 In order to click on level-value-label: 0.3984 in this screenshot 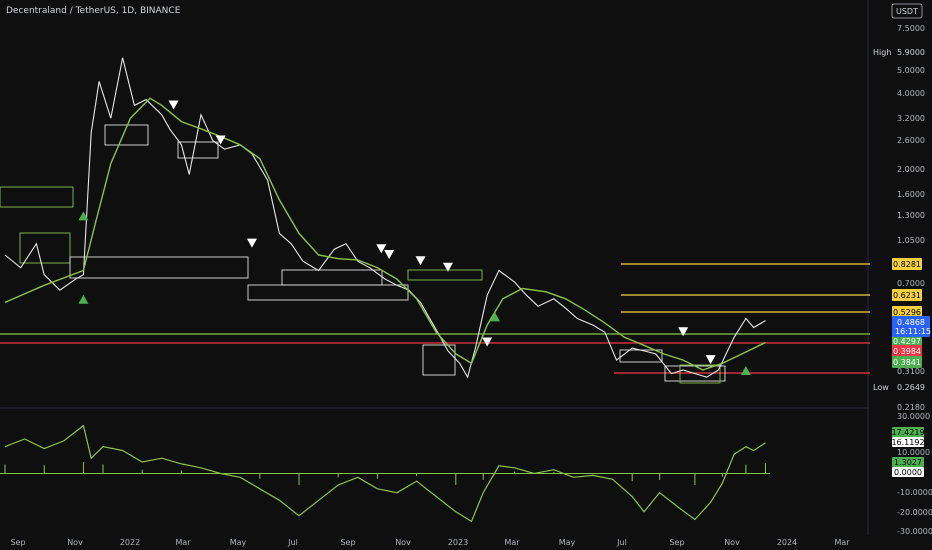, I will do `click(907, 351)`.